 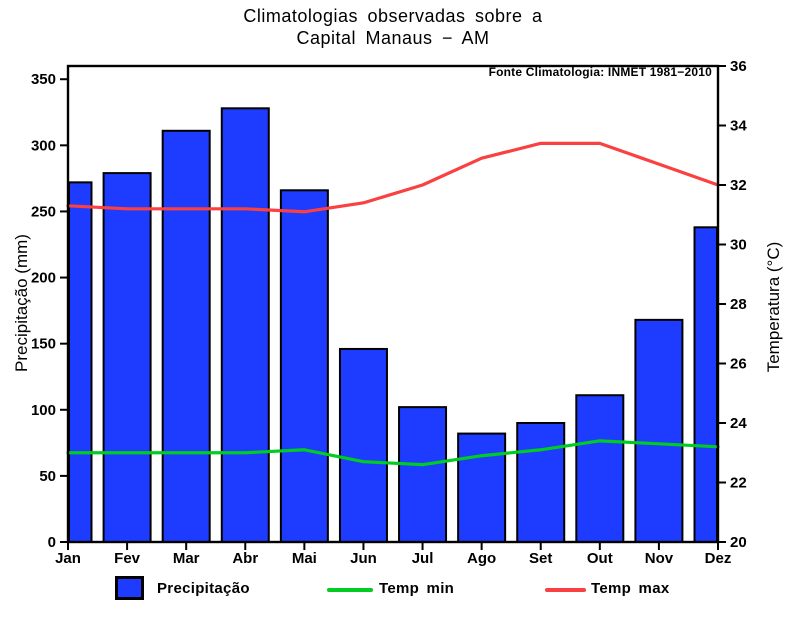 I want to click on left-axis-tick-label: 0, so click(x=52, y=542).